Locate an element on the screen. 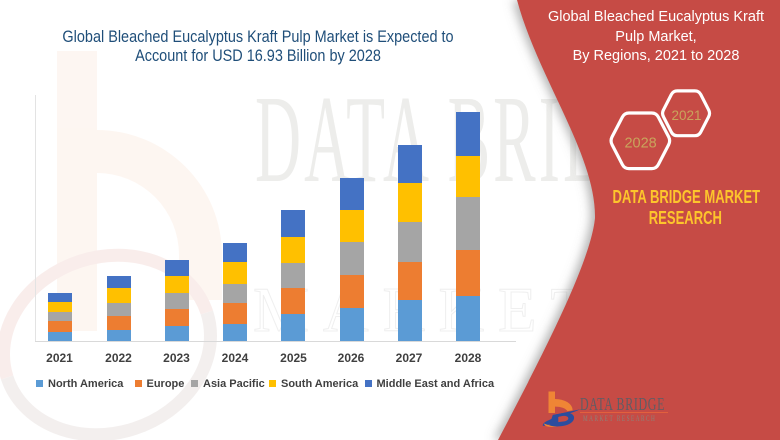 The height and width of the screenshot is (440, 780). svg-text: 2021 is located at coordinates (686, 115).